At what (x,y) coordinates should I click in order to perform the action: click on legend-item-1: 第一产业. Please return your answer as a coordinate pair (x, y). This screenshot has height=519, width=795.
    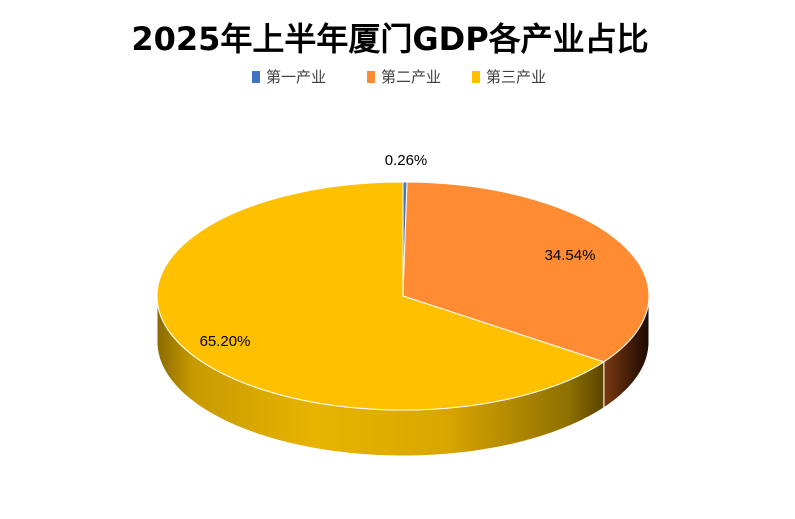
    Looking at the image, I should click on (289, 77).